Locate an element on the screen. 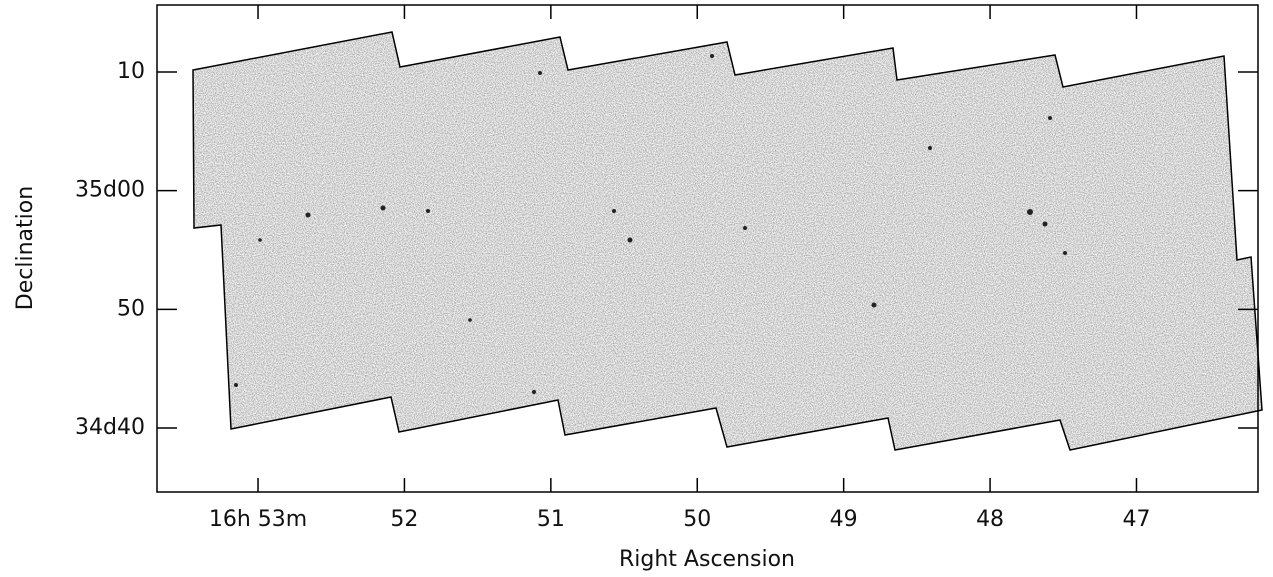 The height and width of the screenshot is (577, 1273). x-axis-label: Right Ascension is located at coordinates (707, 559).